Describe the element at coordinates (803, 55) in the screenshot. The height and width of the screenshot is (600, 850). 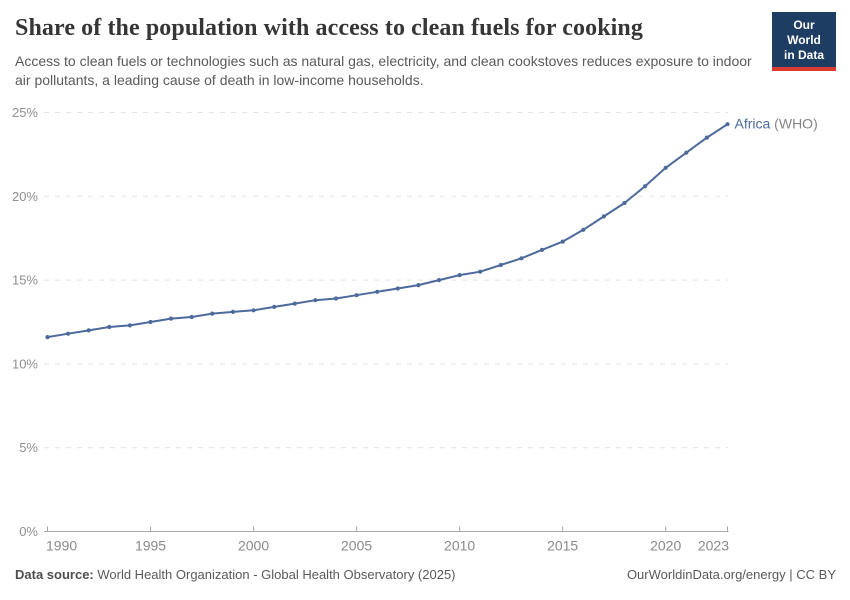
I see `owid-logo-line2: in Data` at that location.